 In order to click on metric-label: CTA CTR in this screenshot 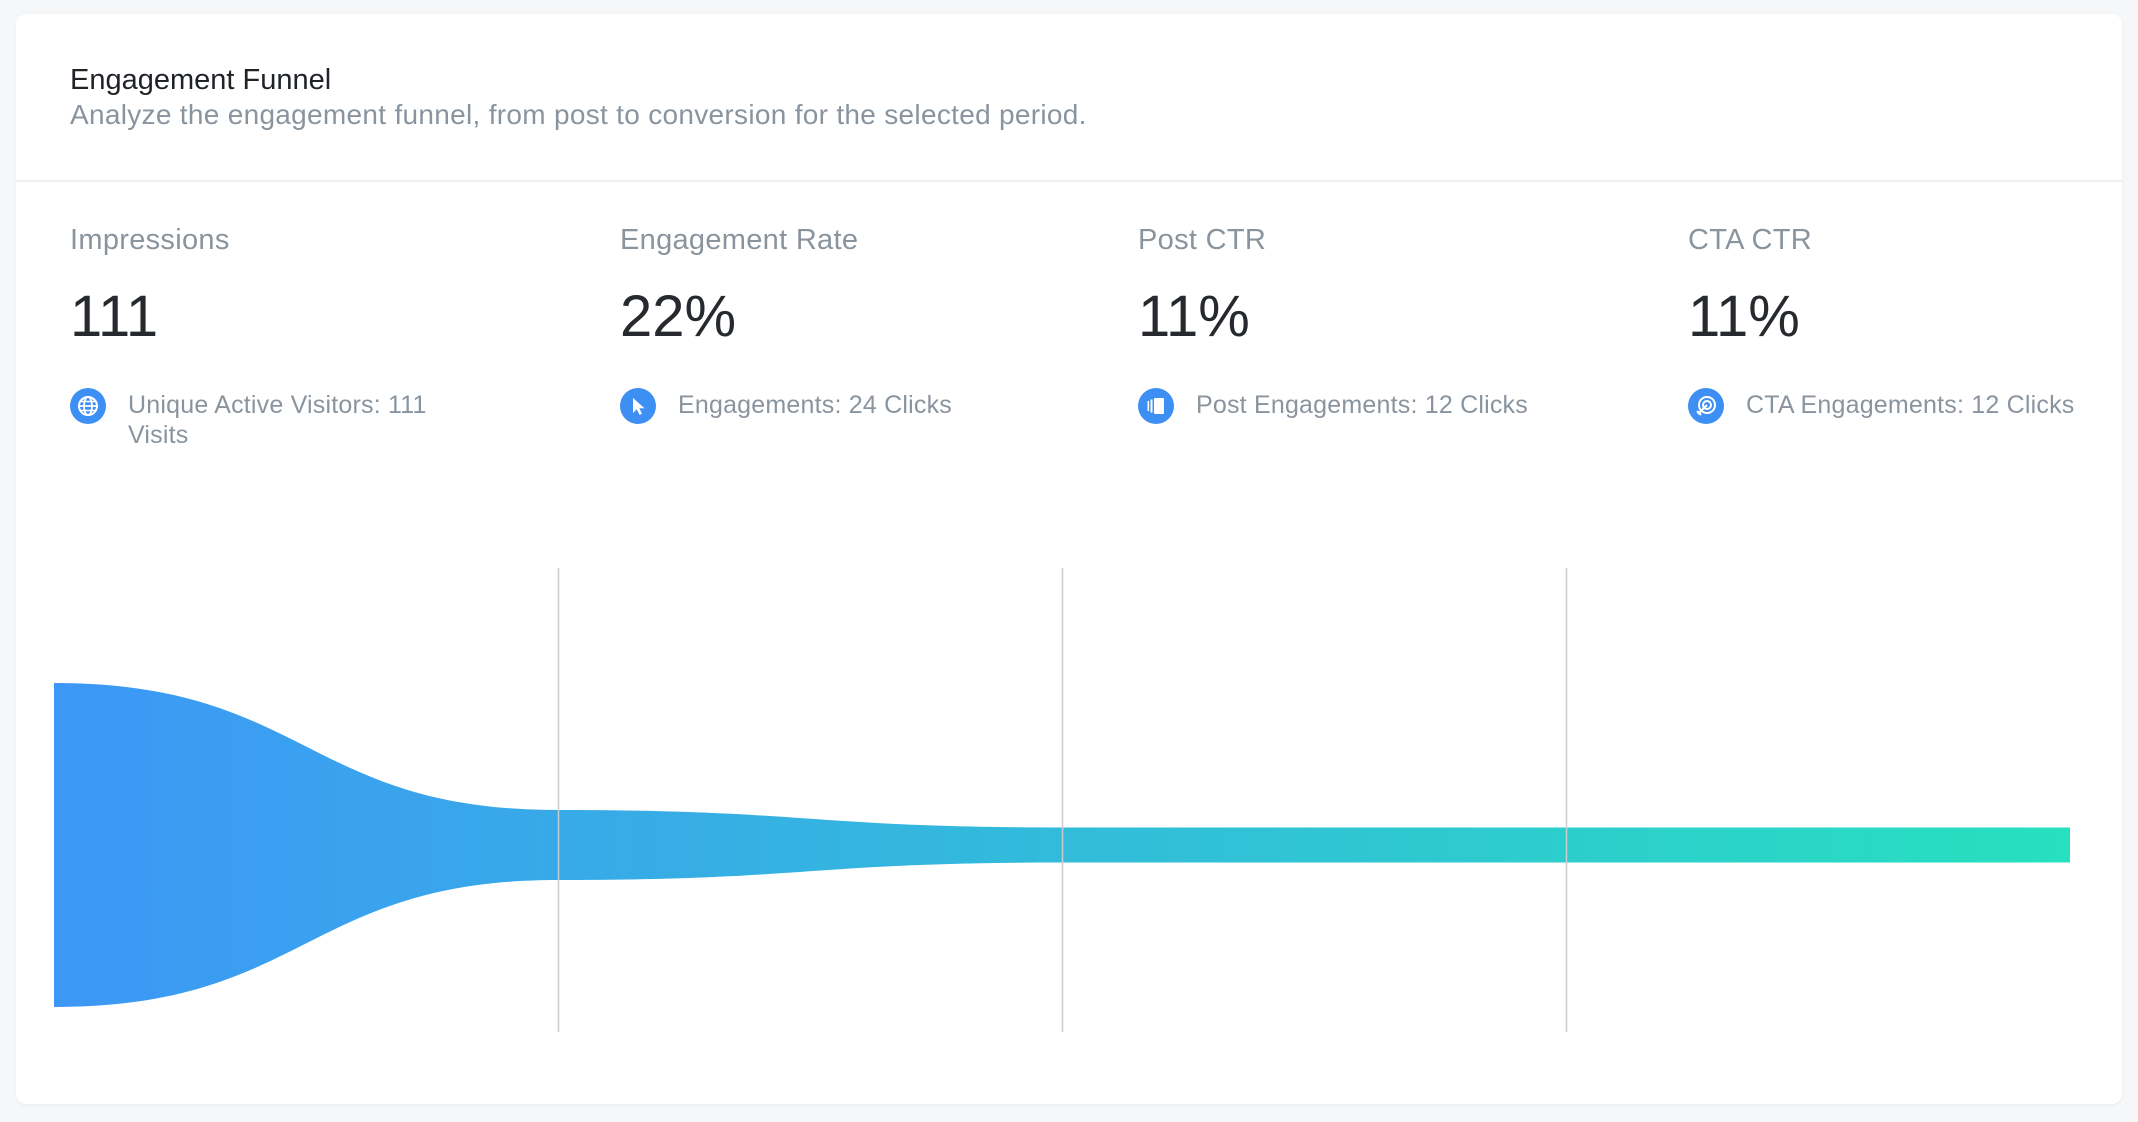, I will do `click(1750, 240)`.